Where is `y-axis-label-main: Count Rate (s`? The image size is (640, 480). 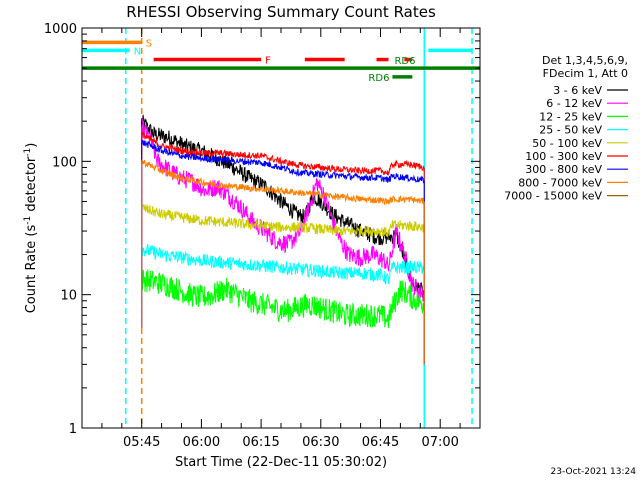 y-axis-label-main: Count Rate (s is located at coordinates (31, 269).